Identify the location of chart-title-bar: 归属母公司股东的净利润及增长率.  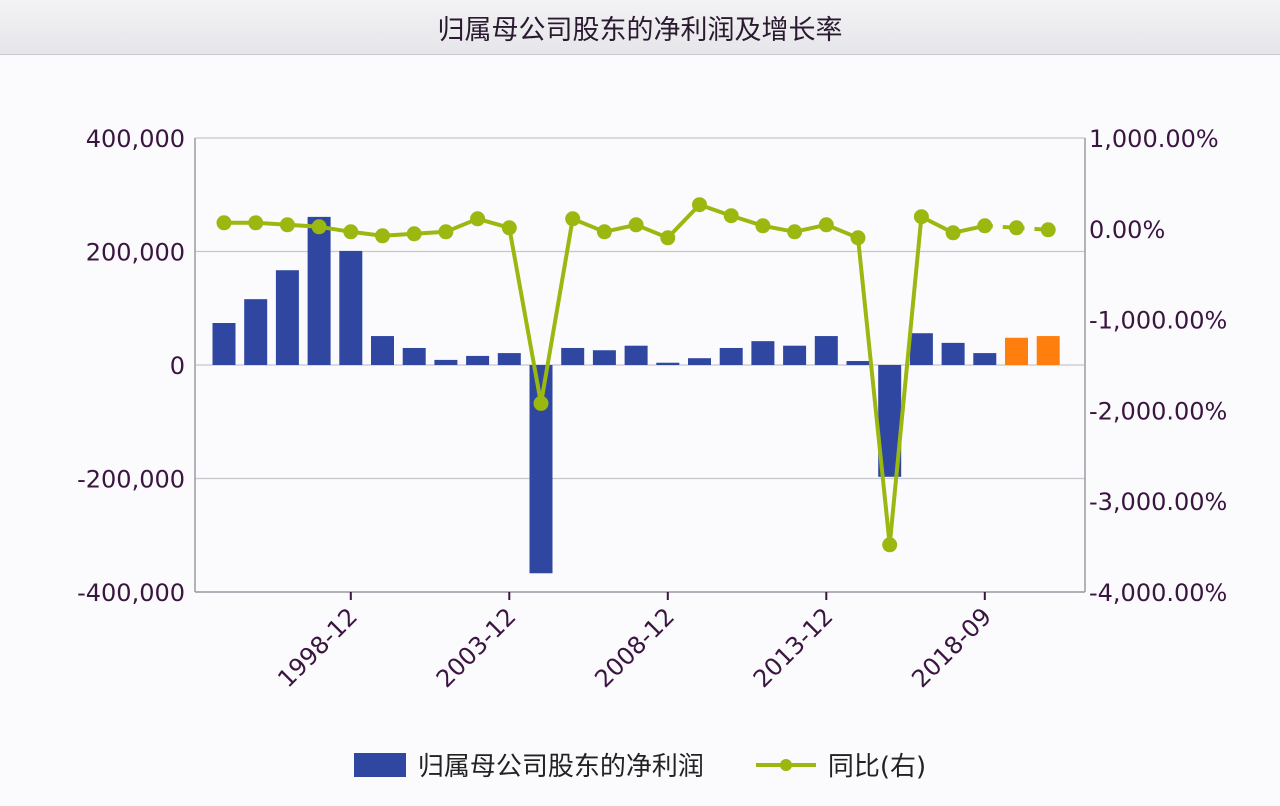
(640, 27).